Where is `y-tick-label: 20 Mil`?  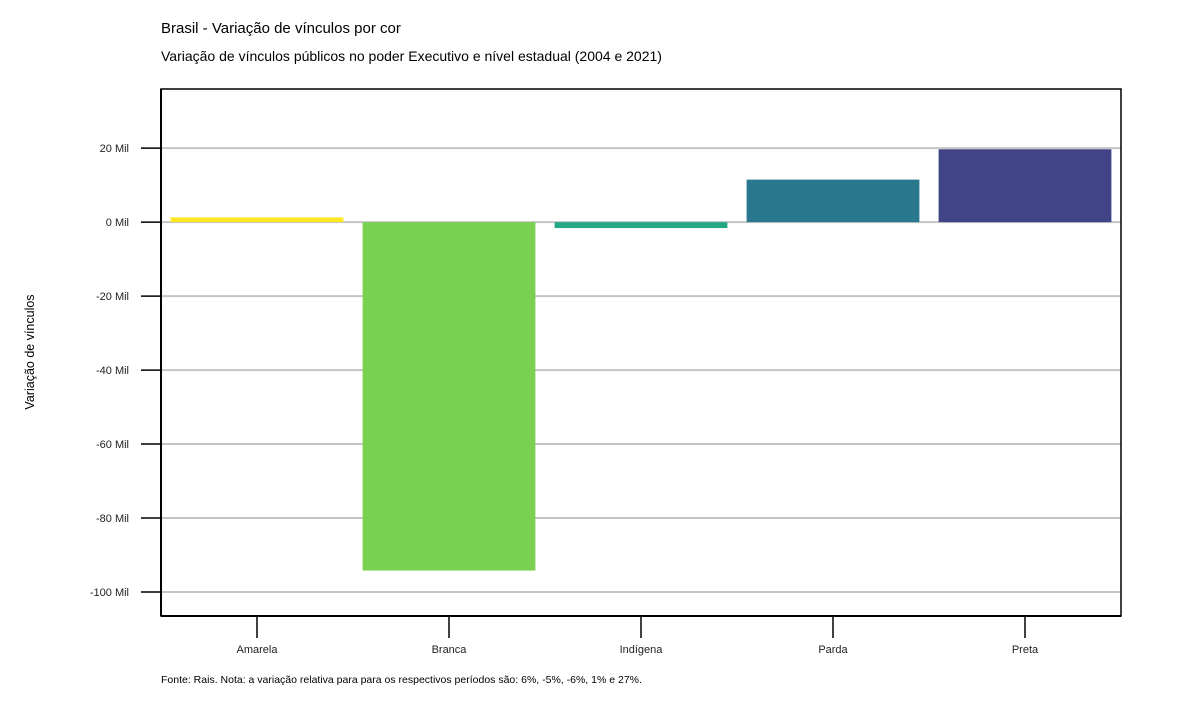 y-tick-label: 20 Mil is located at coordinates (114, 149).